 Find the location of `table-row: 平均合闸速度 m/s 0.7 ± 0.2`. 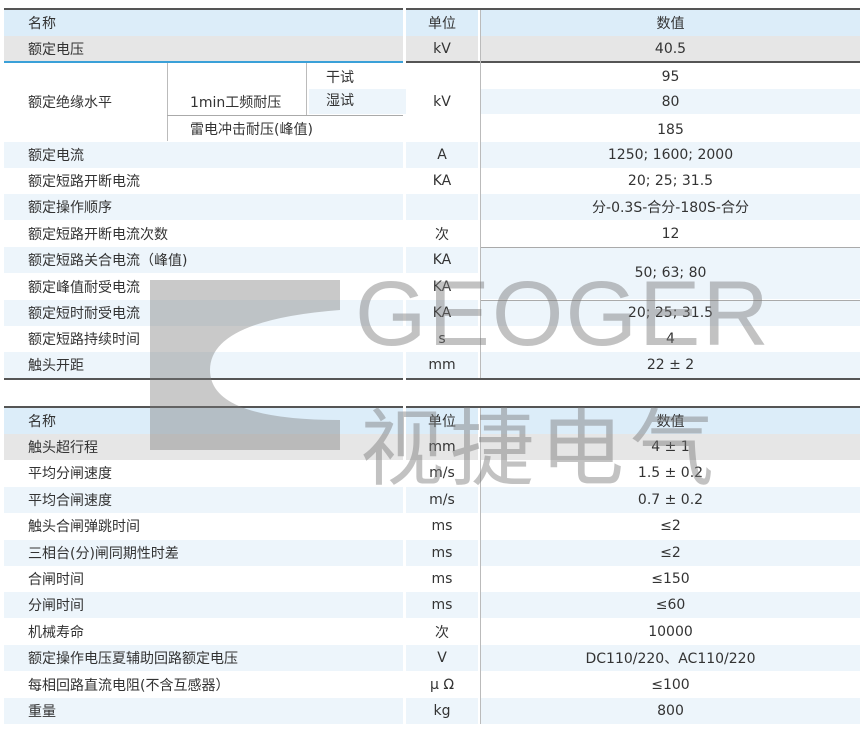

table-row: 平均合闸速度 m/s 0.7 ± 0.2 is located at coordinates (432, 499).